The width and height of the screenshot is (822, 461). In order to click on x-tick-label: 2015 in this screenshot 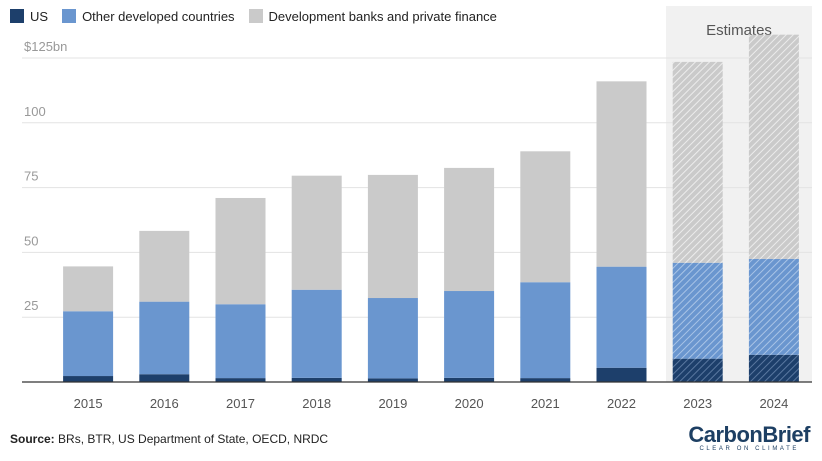, I will do `click(88, 403)`.